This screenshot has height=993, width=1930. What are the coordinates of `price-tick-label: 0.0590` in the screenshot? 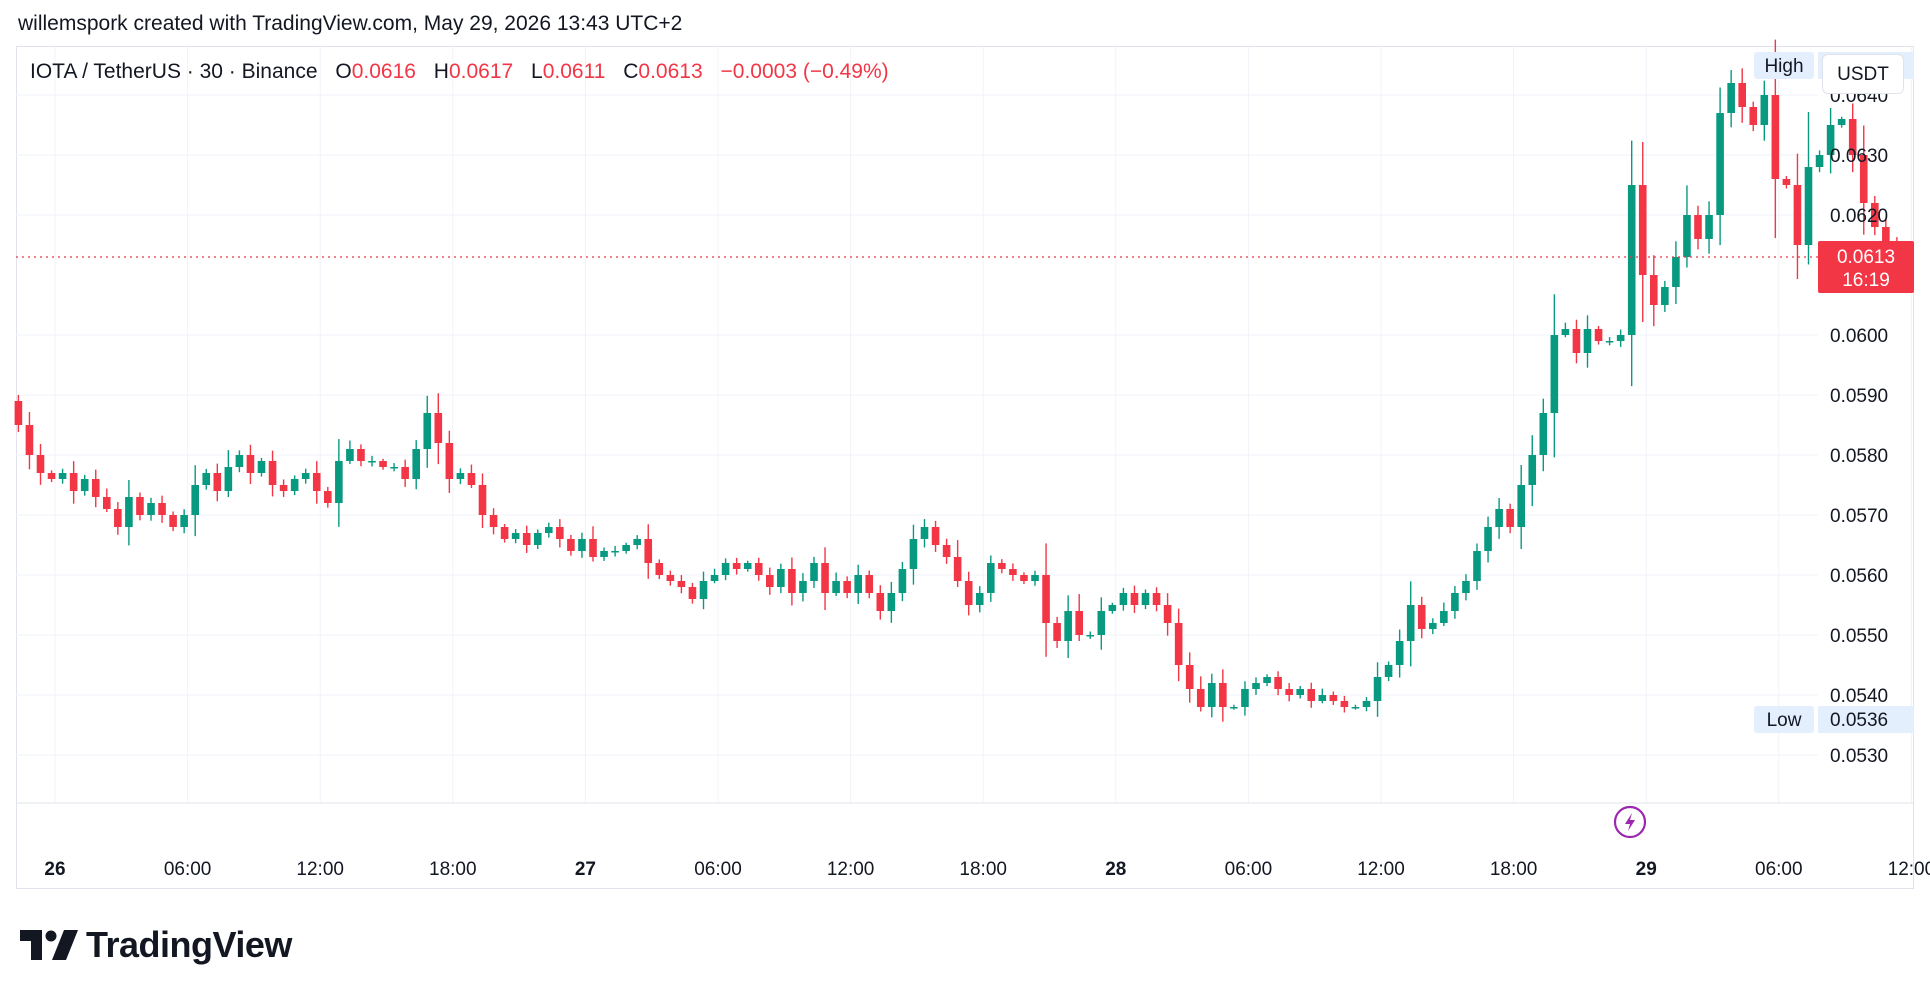 It's located at (1859, 396).